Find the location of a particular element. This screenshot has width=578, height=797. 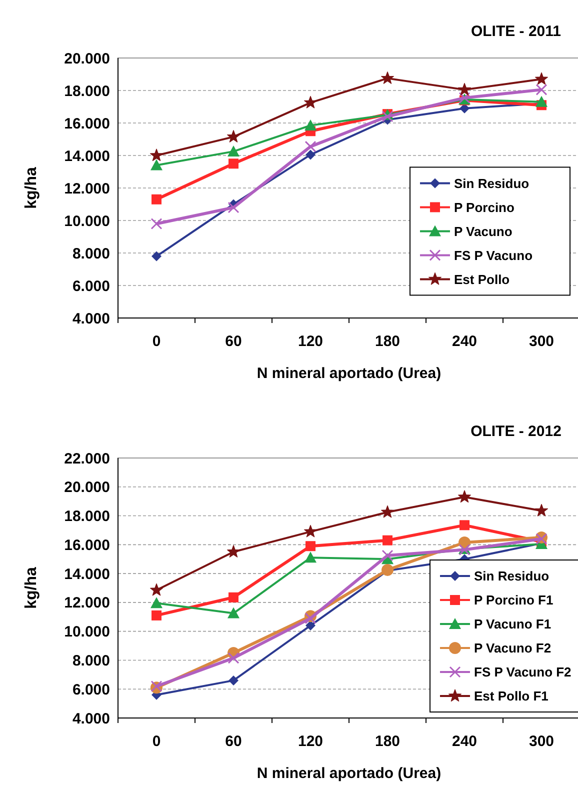

legend-label: FS P Vacuno F2 is located at coordinates (523, 672).